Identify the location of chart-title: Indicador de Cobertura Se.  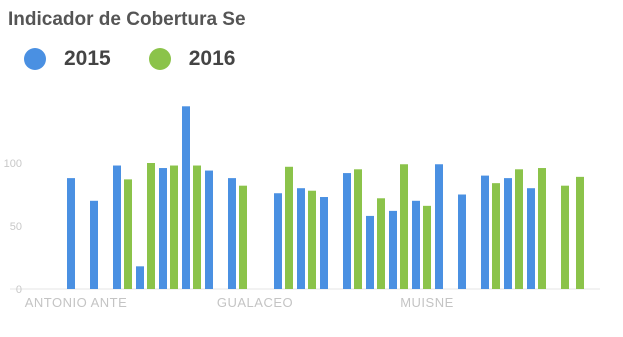
(127, 19).